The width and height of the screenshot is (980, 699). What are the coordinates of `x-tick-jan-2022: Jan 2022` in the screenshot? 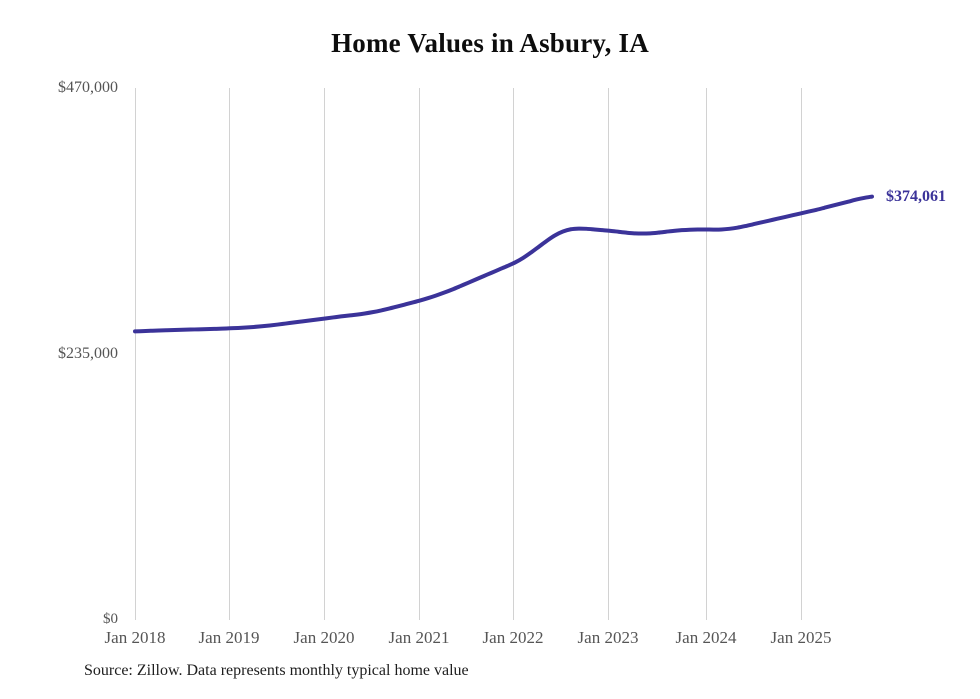 It's located at (513, 637).